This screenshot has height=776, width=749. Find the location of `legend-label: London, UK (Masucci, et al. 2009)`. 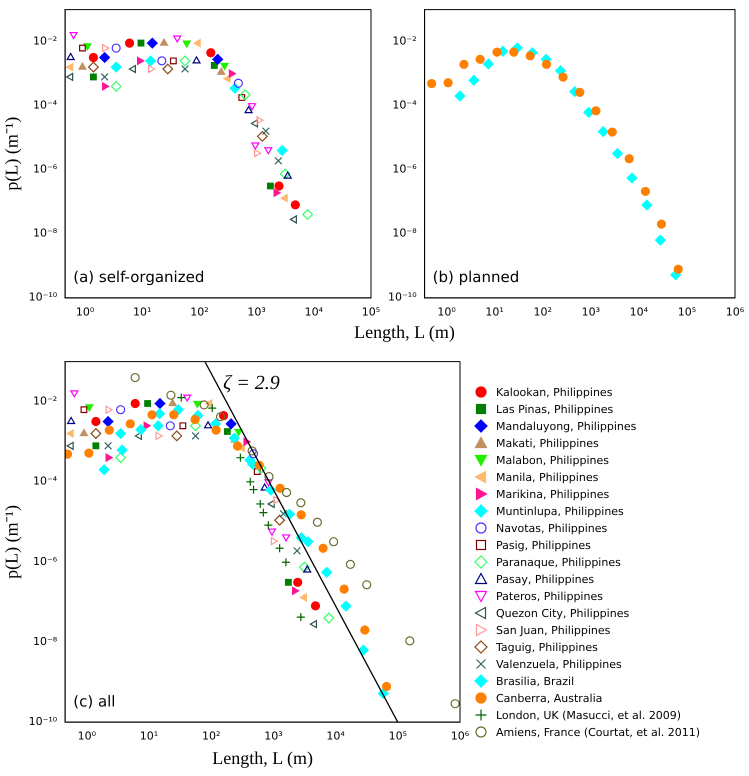

legend-label: London, UK (Masucci, et al. 2009) is located at coordinates (589, 715).